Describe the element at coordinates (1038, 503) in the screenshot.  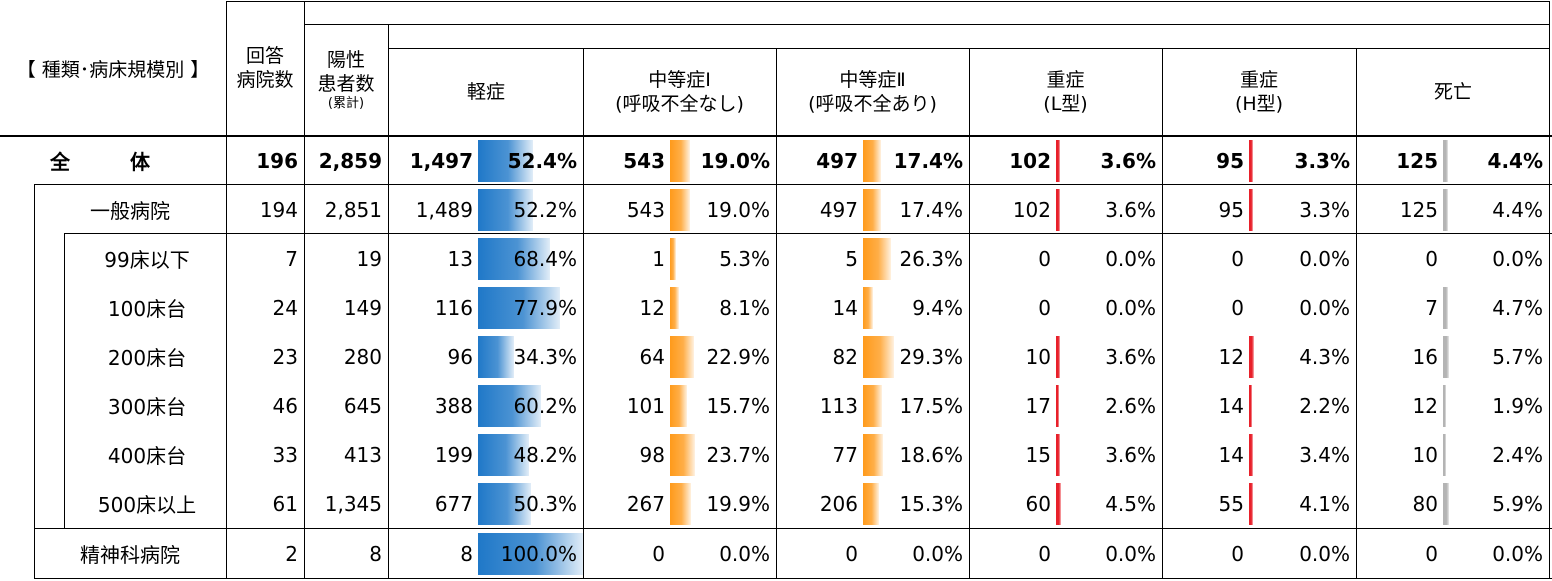
I see `sevL-count: 60` at that location.